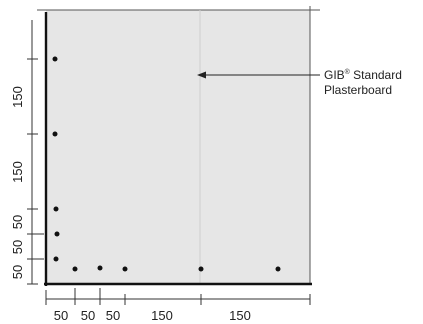  Describe the element at coordinates (35, 152) in the screenshot. I see `left-dimension-line` at that location.